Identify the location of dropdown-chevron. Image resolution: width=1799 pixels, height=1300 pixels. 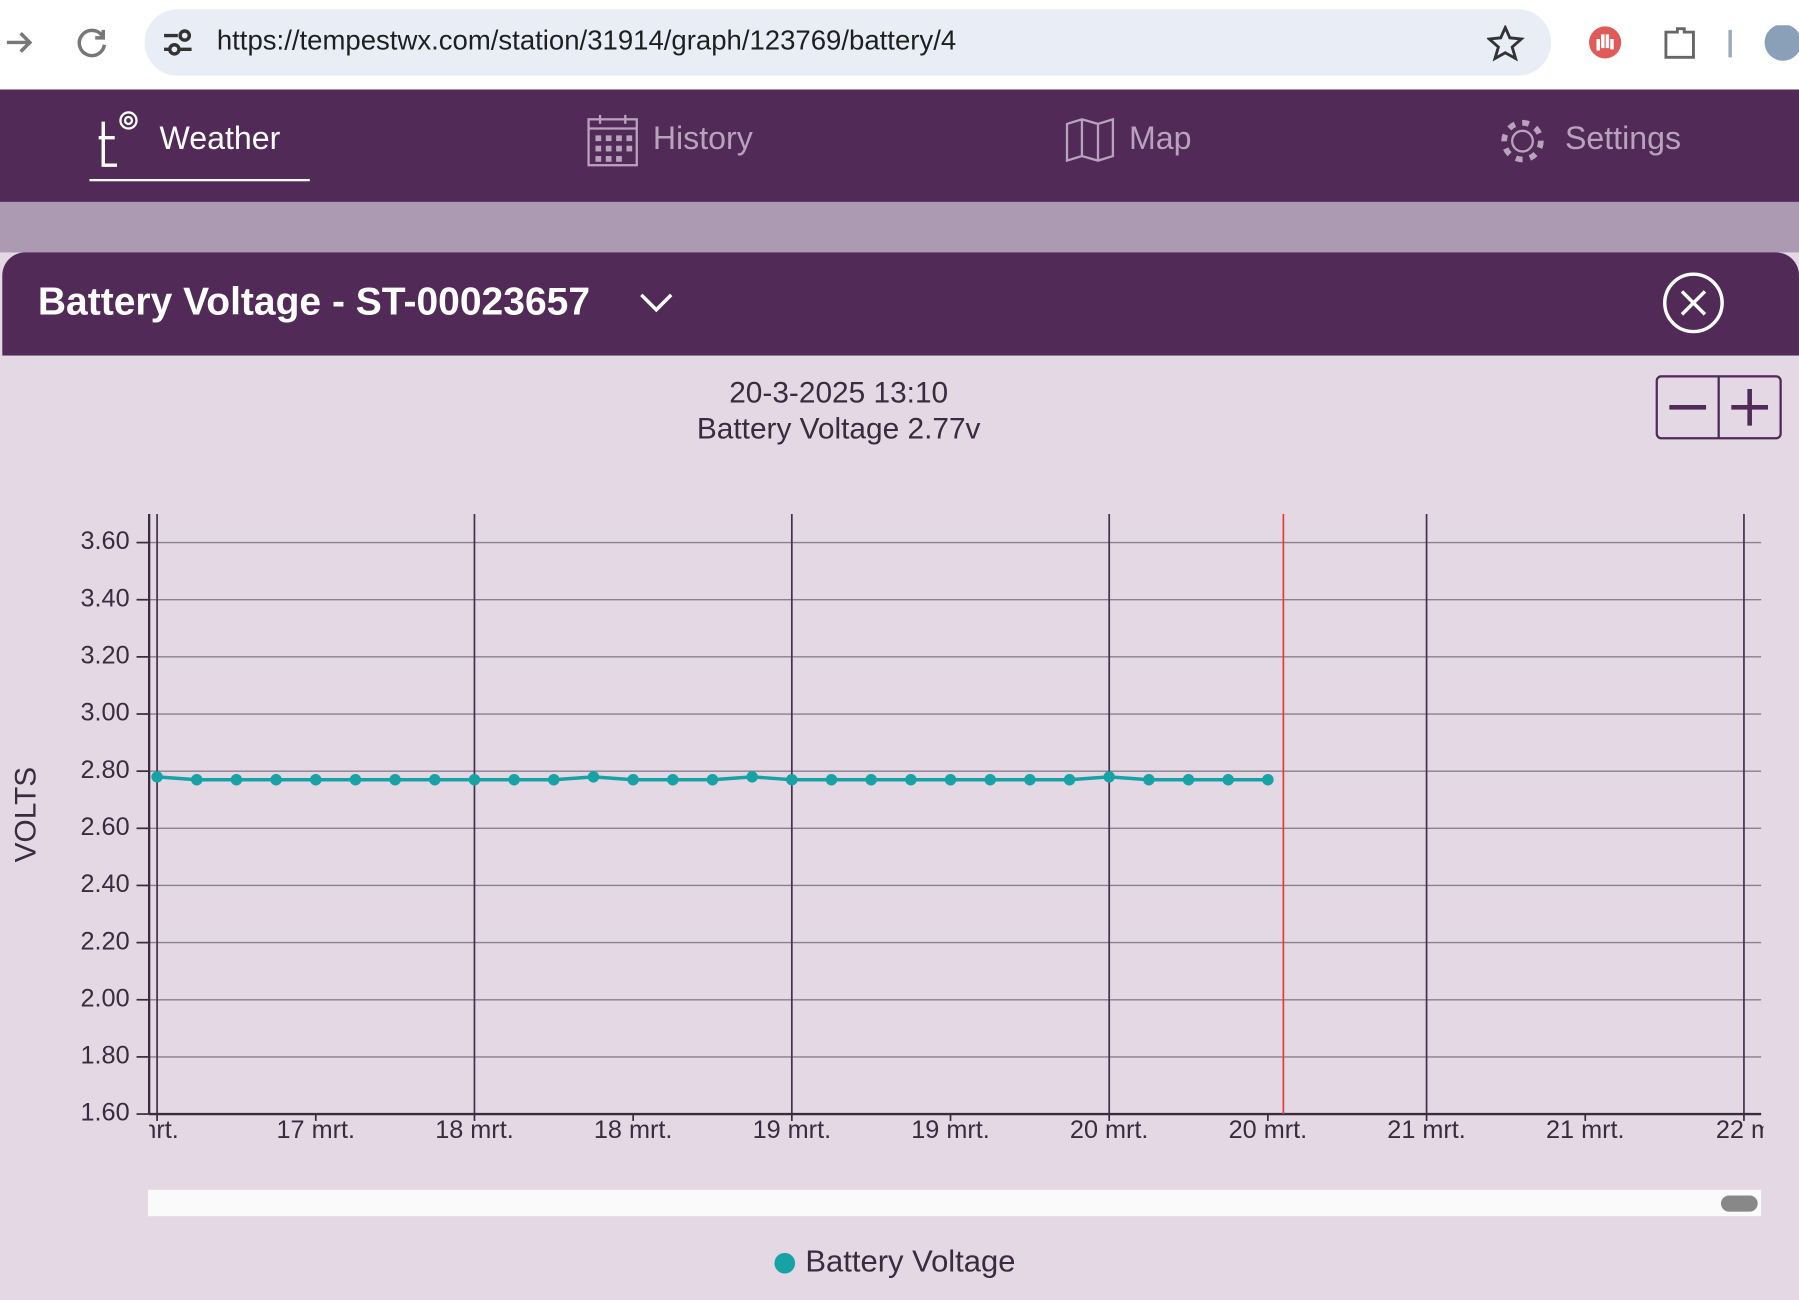
(656, 302).